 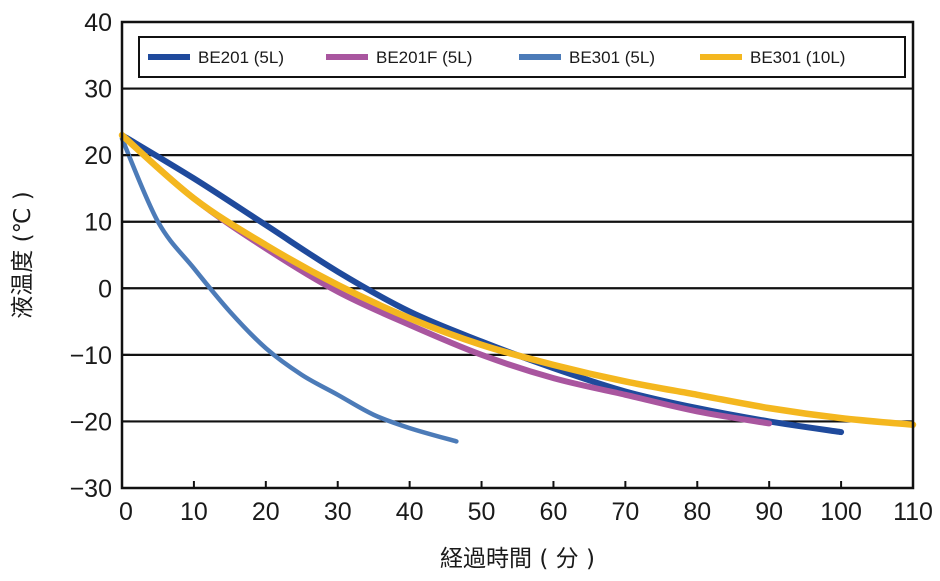 What do you see at coordinates (517, 559) in the screenshot?
I see `x-axis-title: 経過時間 ( 分 )` at bounding box center [517, 559].